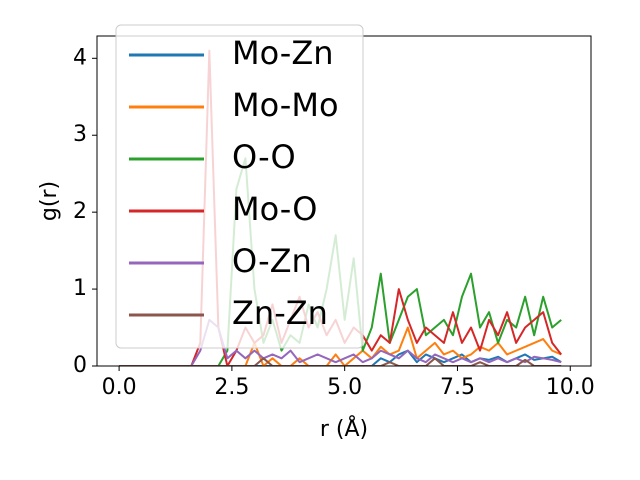  What do you see at coordinates (570, 387) in the screenshot?
I see `x-tick-label: 10.0` at bounding box center [570, 387].